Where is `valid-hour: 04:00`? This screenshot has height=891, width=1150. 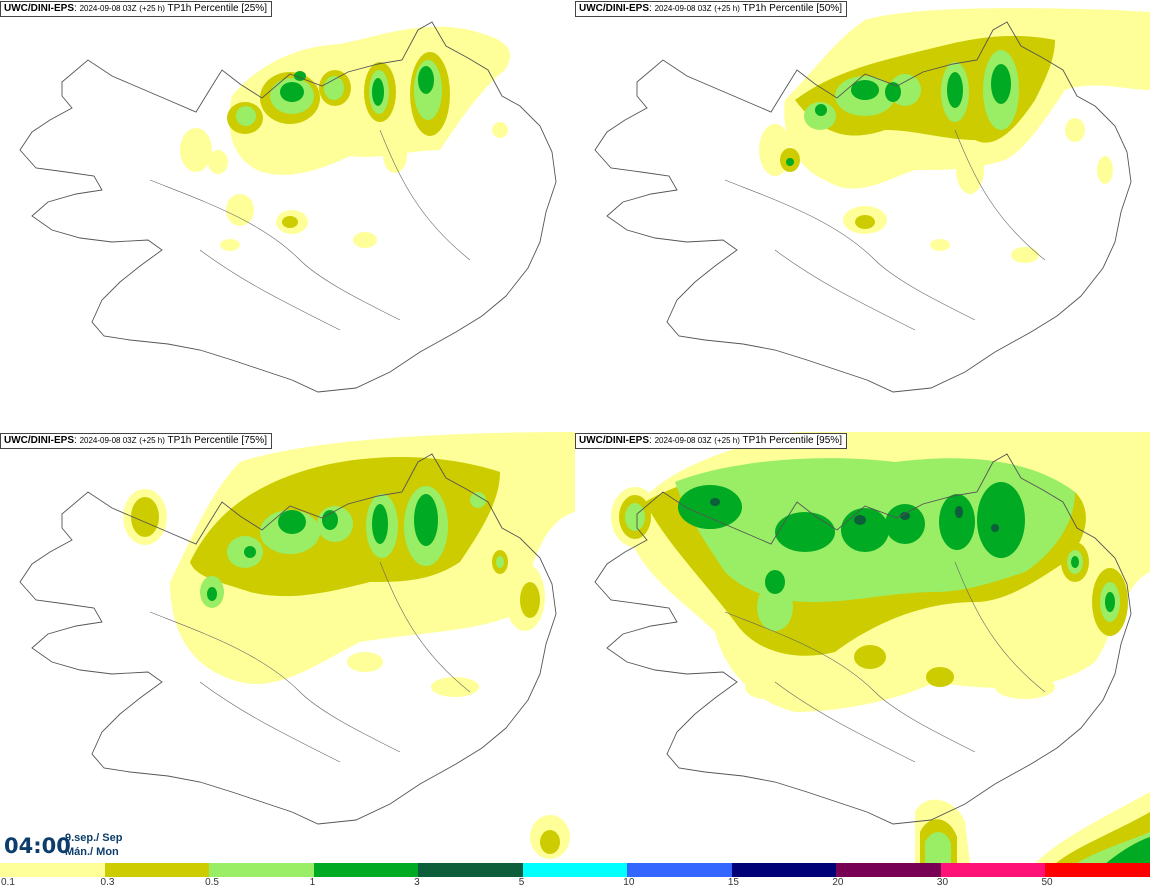
valid-hour: 04:00 is located at coordinates (37, 846).